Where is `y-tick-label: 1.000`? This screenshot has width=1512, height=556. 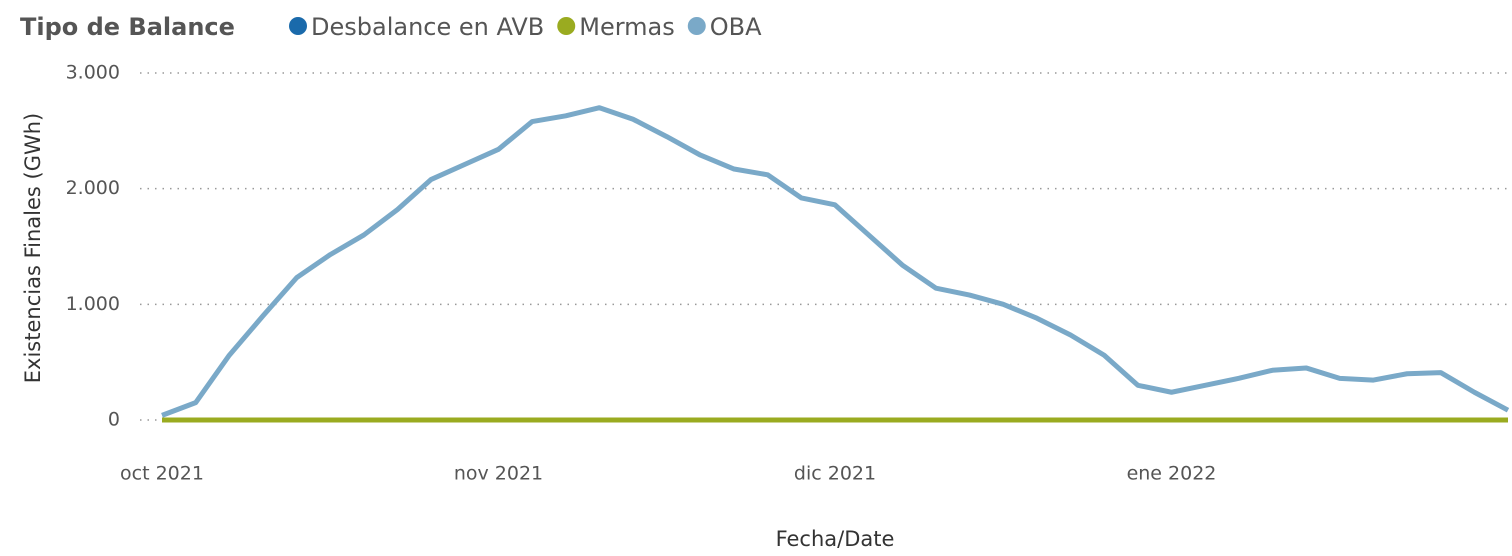 y-tick-label: 1.000 is located at coordinates (93, 304).